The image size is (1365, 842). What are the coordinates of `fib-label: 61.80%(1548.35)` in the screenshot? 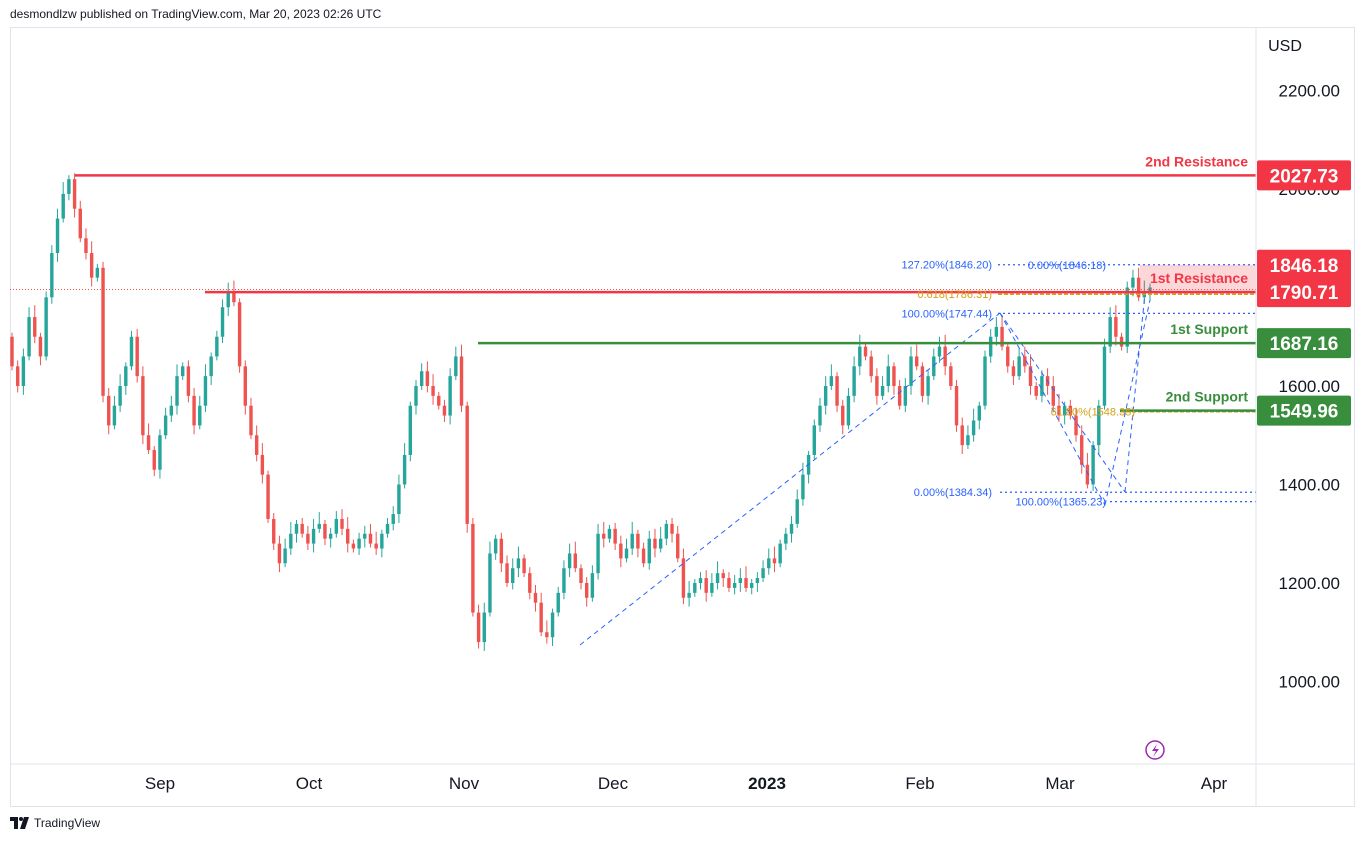 It's located at (1093, 412).